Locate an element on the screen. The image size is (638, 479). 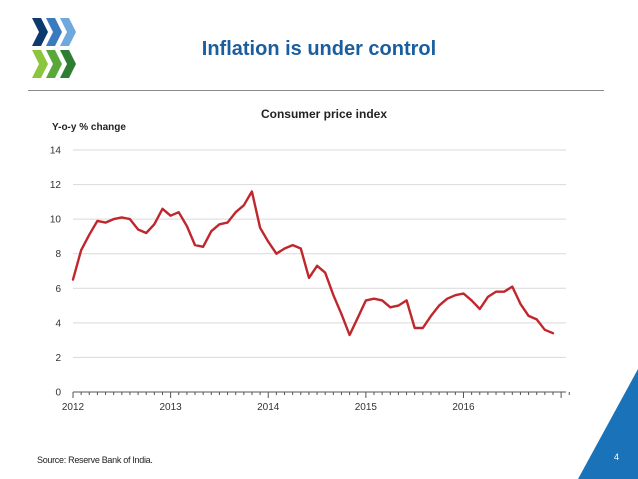
slide-title: Inflation is under control is located at coordinates (319, 49).